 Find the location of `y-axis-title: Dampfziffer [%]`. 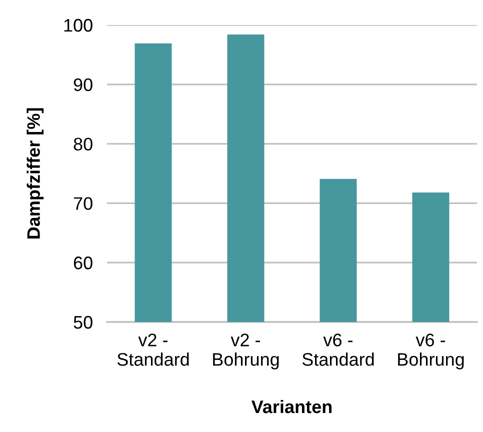

y-axis-title: Dampfziffer [%] is located at coordinates (35, 173).